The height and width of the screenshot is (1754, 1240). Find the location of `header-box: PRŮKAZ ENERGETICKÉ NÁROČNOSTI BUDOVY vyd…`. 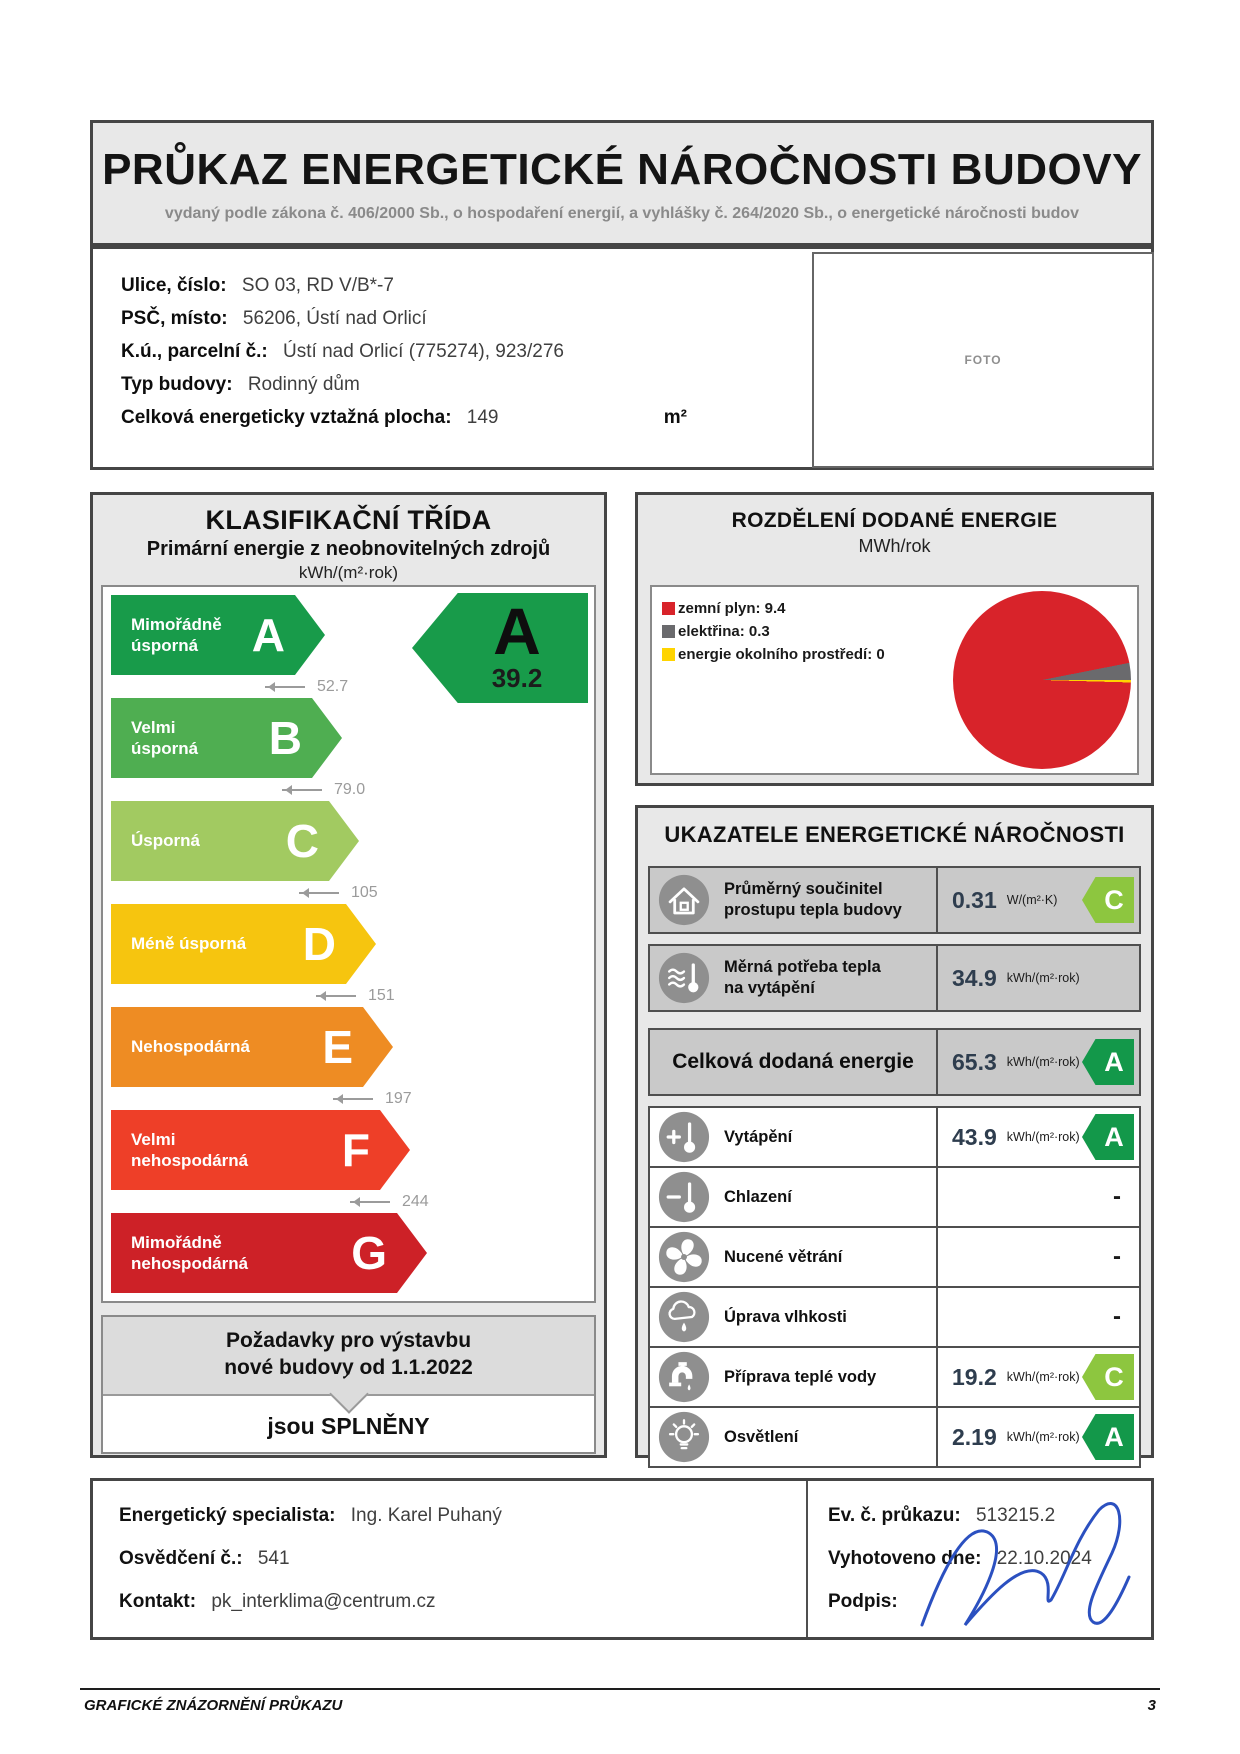

header-box: PRŮKAZ ENERGETICKÉ NÁROČNOSTI BUDOVY vyd… is located at coordinates (622, 183).